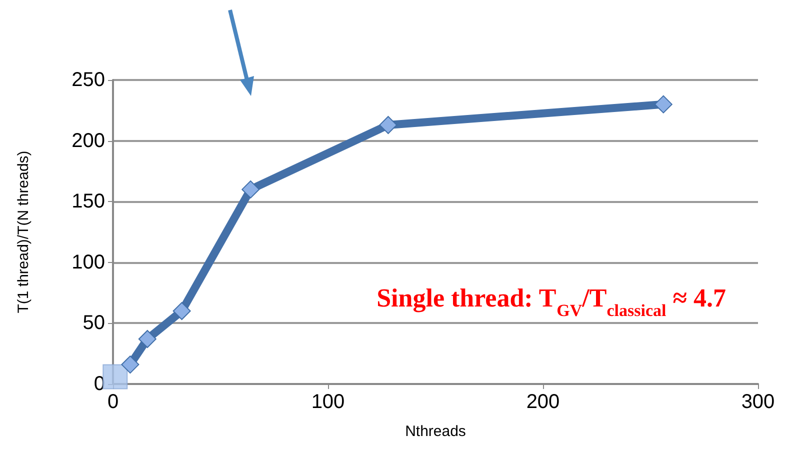 Image resolution: width=796 pixels, height=460 pixels. Describe the element at coordinates (99, 384) in the screenshot. I see `y-tick-label: 0` at that location.